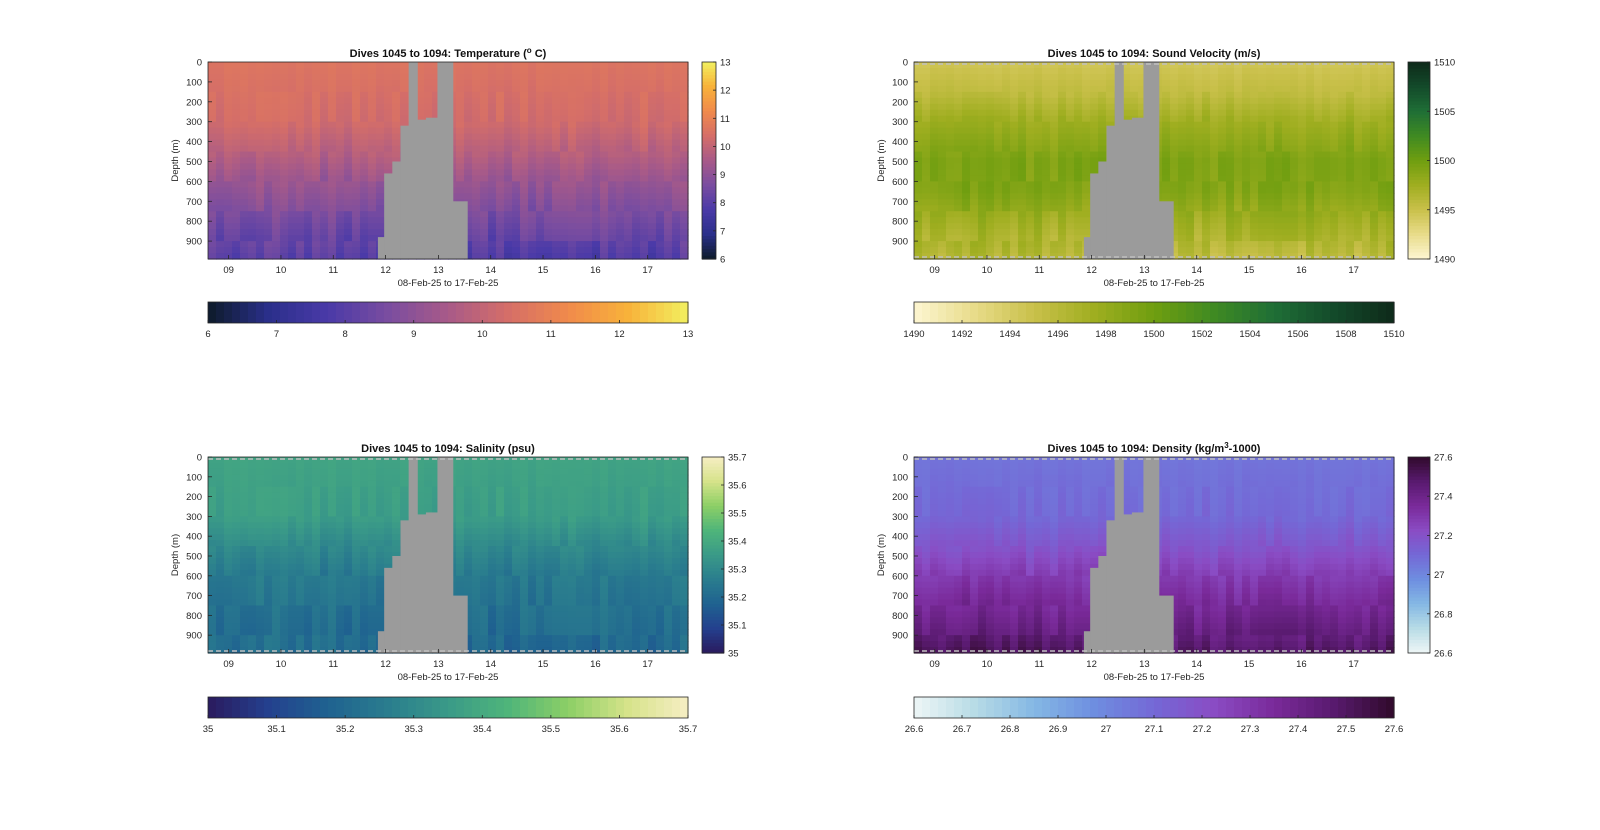 This screenshot has height=830, width=1600. I want to click on x-tick-label: 09, so click(934, 270).